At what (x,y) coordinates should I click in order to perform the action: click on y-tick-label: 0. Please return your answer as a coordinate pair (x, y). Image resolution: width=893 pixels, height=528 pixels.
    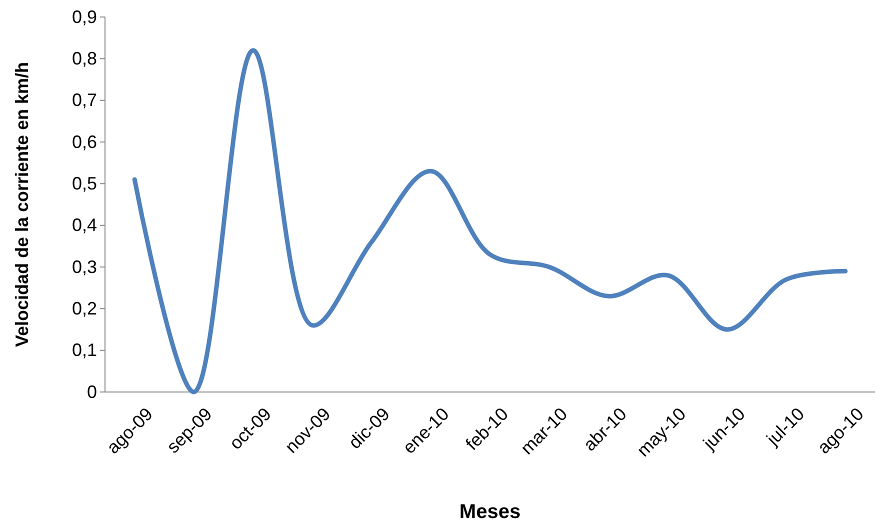
    Looking at the image, I should click on (91, 392).